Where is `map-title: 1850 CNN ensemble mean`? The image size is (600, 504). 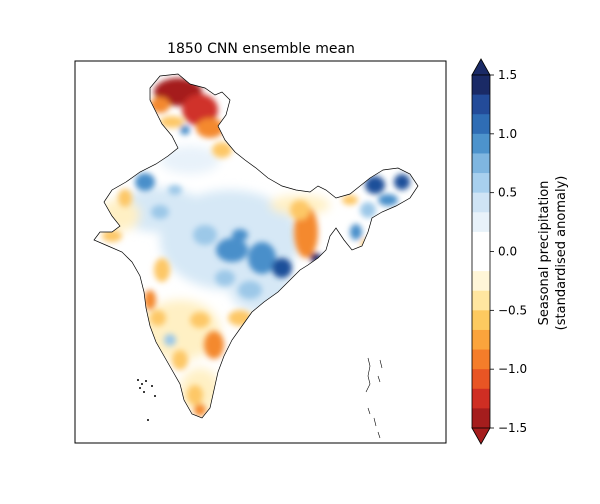
map-title: 1850 CNN ensemble mean is located at coordinates (261, 49).